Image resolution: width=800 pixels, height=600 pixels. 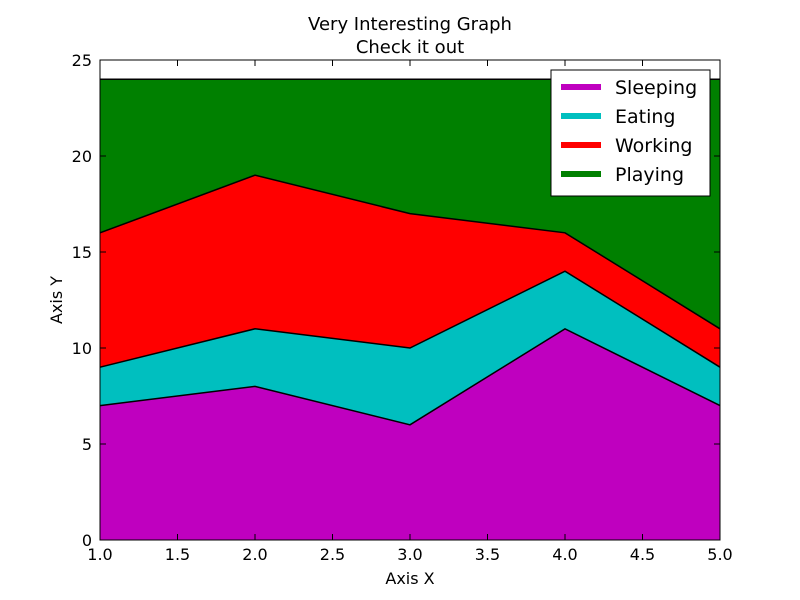 What do you see at coordinates (82, 348) in the screenshot?
I see `y-tick-label: 10` at bounding box center [82, 348].